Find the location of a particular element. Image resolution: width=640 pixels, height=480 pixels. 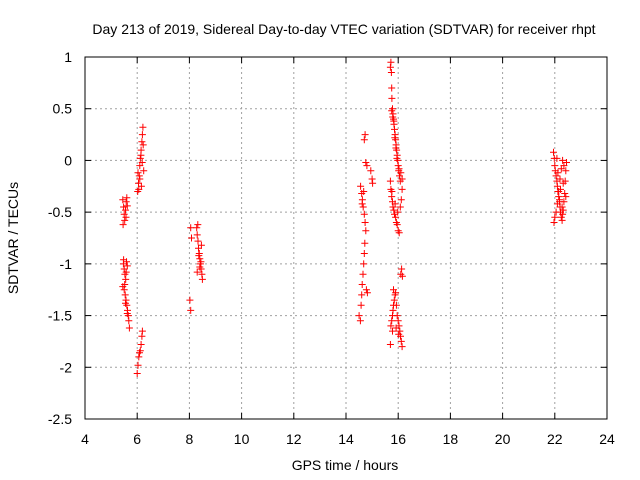

x-tick-label: 24 is located at coordinates (607, 439).